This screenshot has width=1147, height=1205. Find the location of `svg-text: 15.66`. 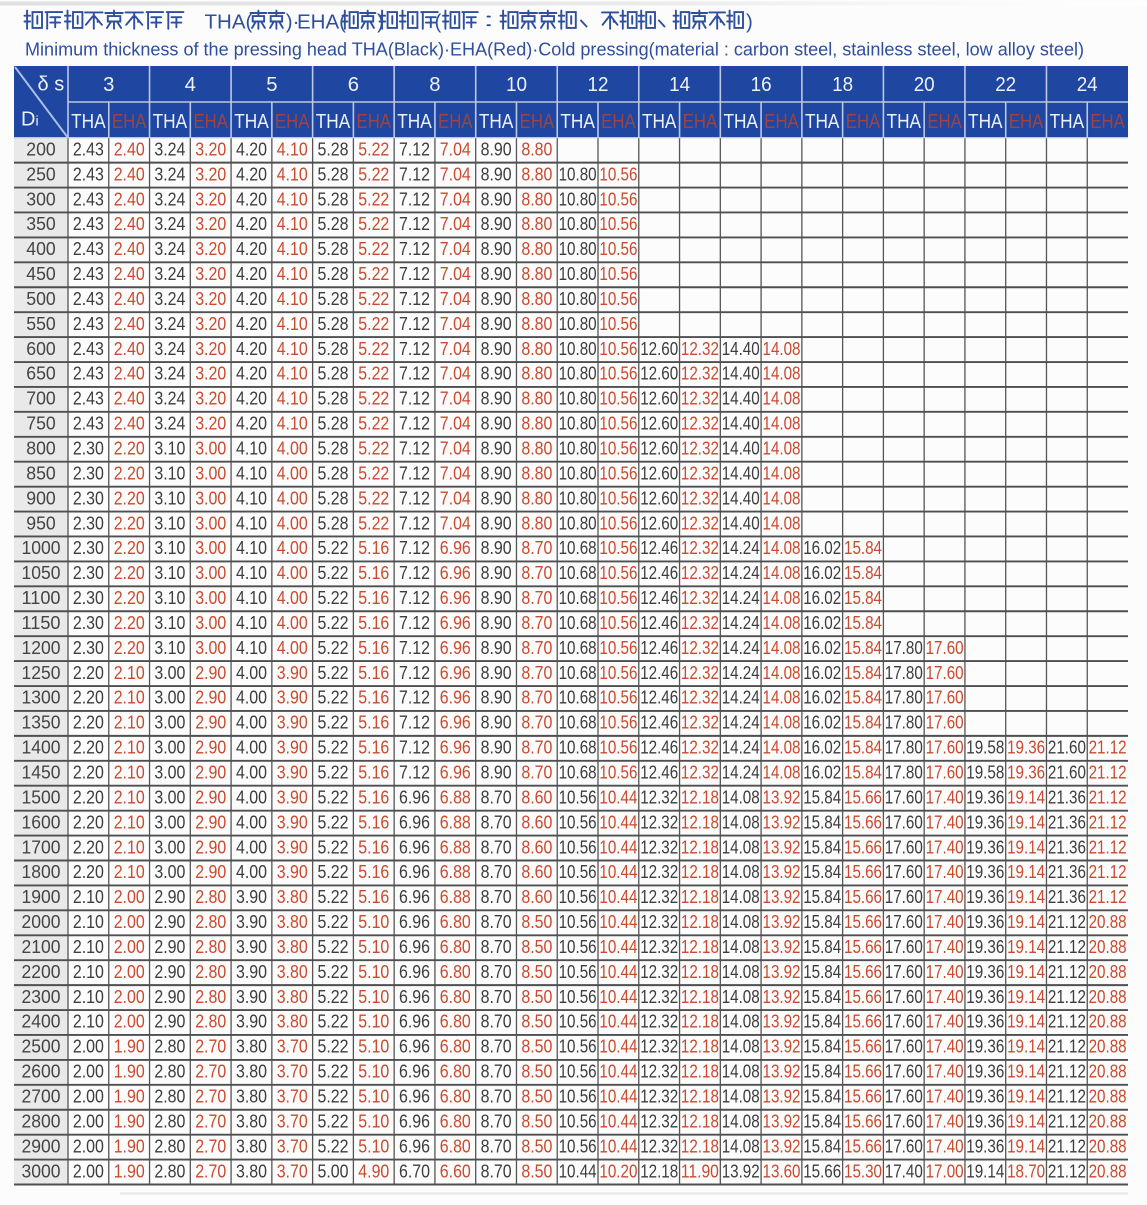

svg-text: 15.66 is located at coordinates (863, 822).